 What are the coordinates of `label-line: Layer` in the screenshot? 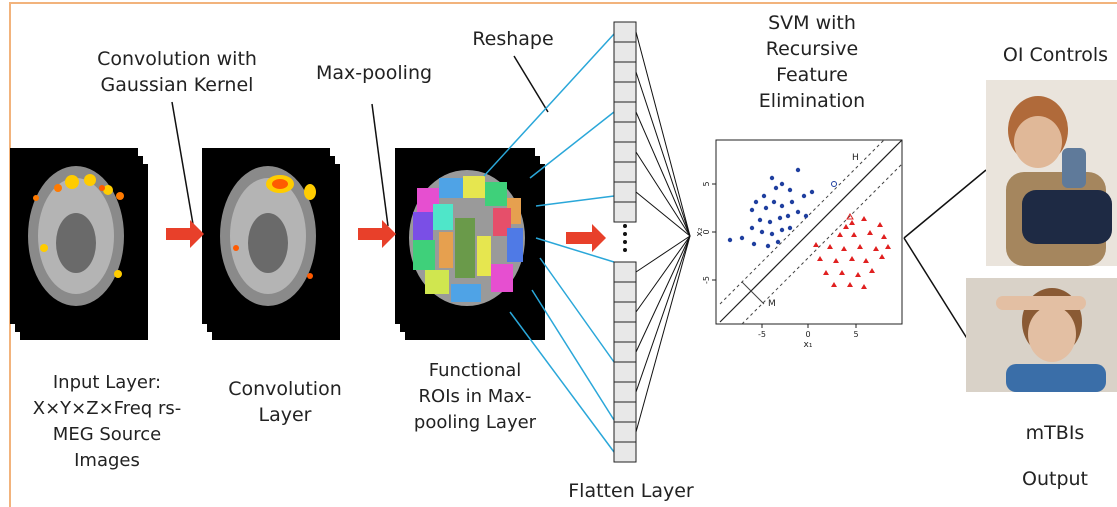 It's located at (285, 415).